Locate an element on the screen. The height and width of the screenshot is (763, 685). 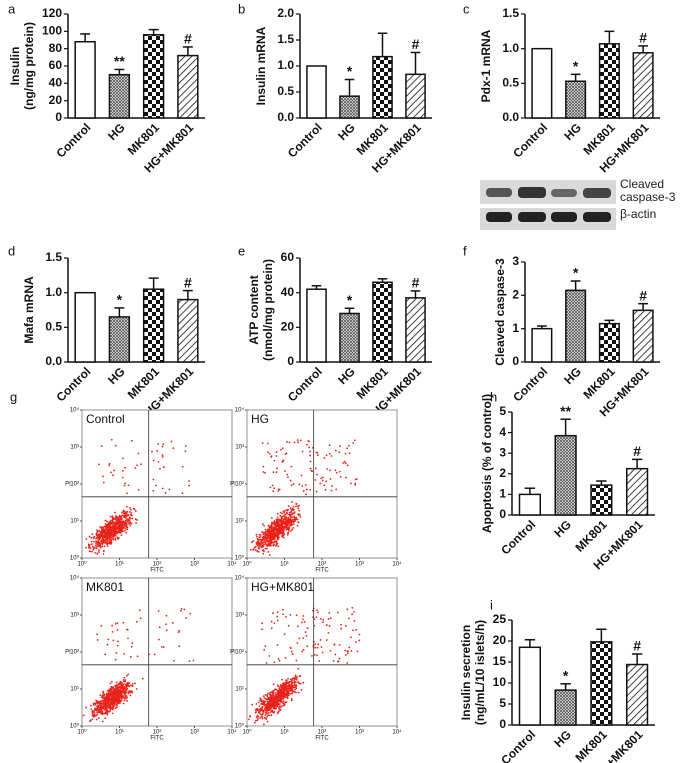
x-tick-label: 10⁴ is located at coordinates (397, 564).